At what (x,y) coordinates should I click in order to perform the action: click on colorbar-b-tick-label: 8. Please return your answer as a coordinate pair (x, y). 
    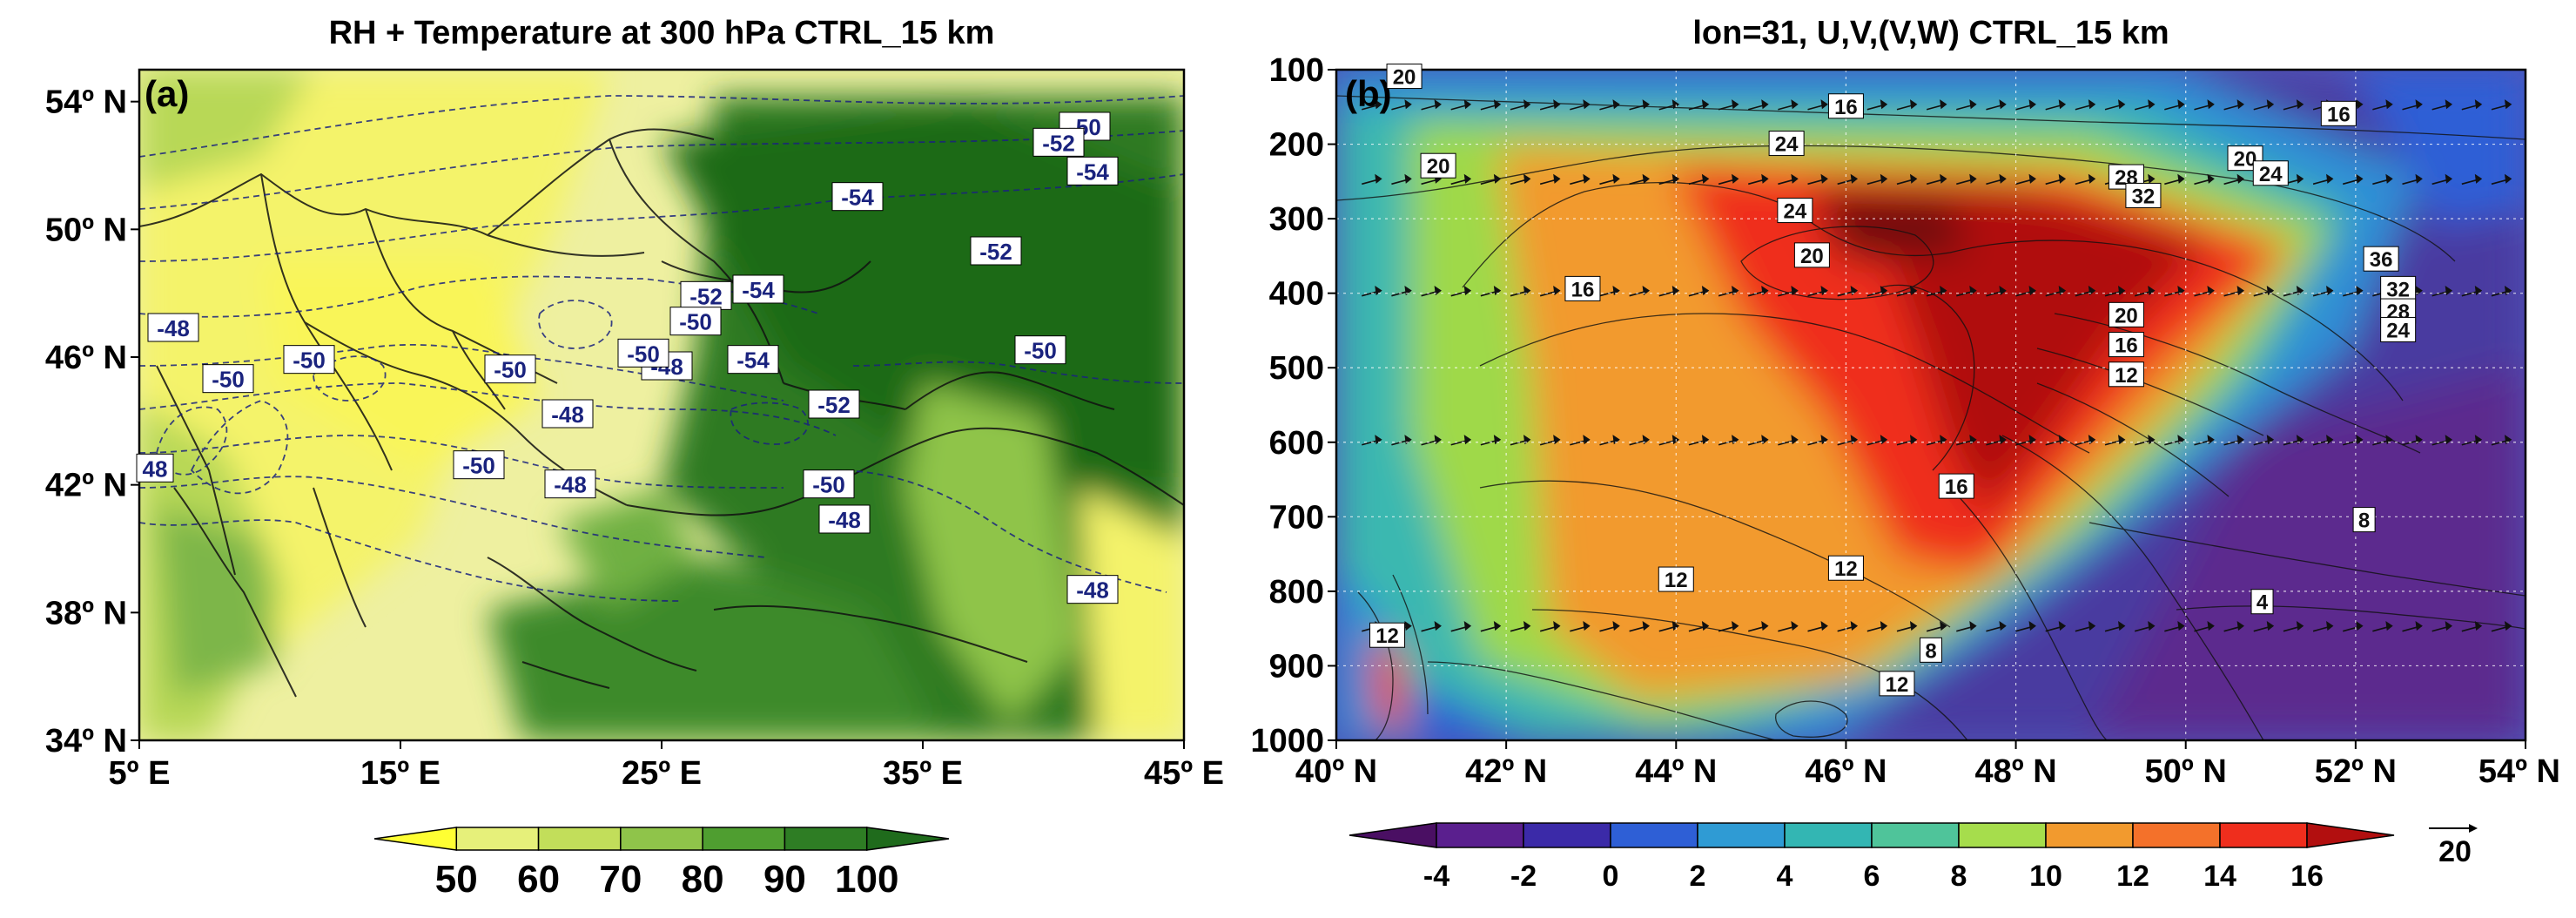
    Looking at the image, I should click on (1959, 876).